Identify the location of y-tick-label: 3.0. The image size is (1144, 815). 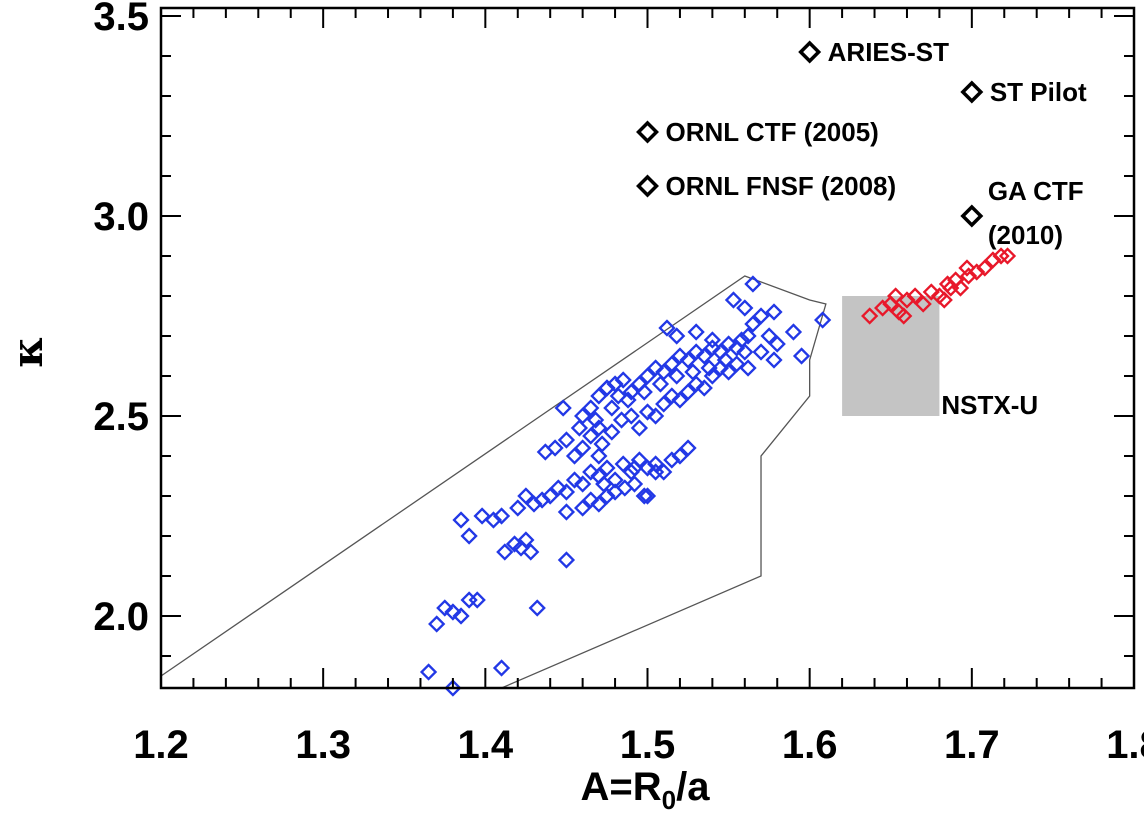
(121, 217).